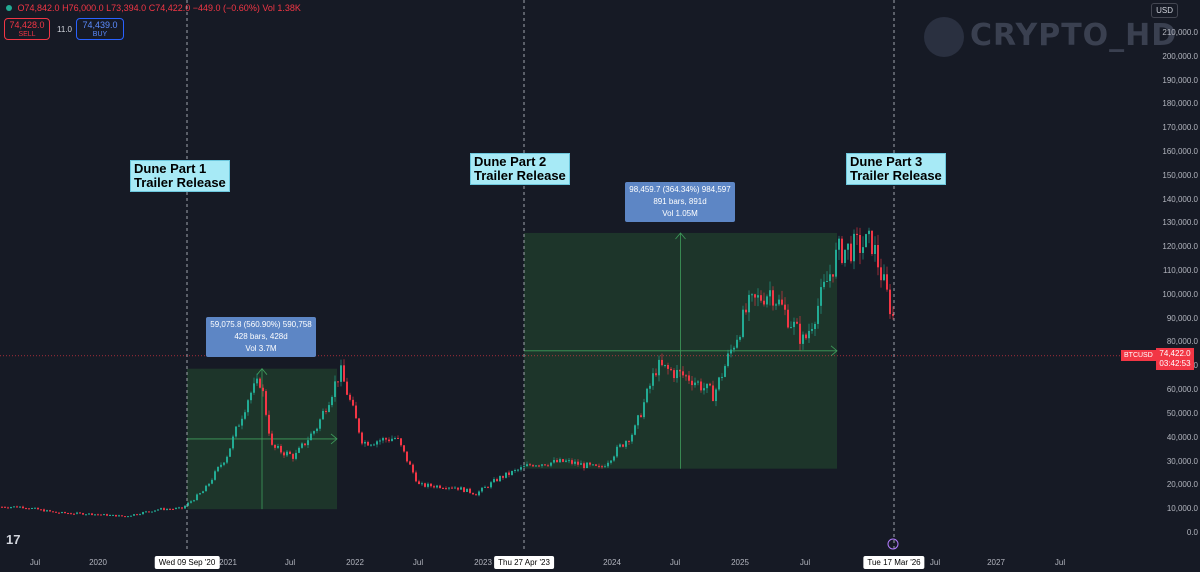  I want to click on buy-button: 74,439.0 BUY, so click(100, 29).